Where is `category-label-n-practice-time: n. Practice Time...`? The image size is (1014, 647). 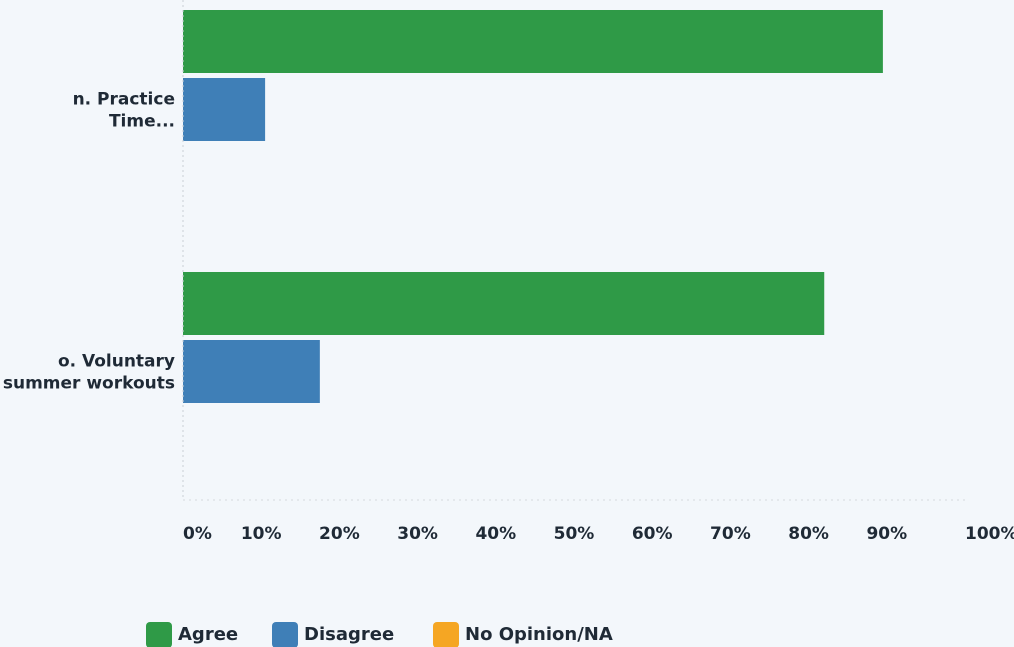
category-label-n-practice-time: n. Practice Time... is located at coordinates (124, 111).